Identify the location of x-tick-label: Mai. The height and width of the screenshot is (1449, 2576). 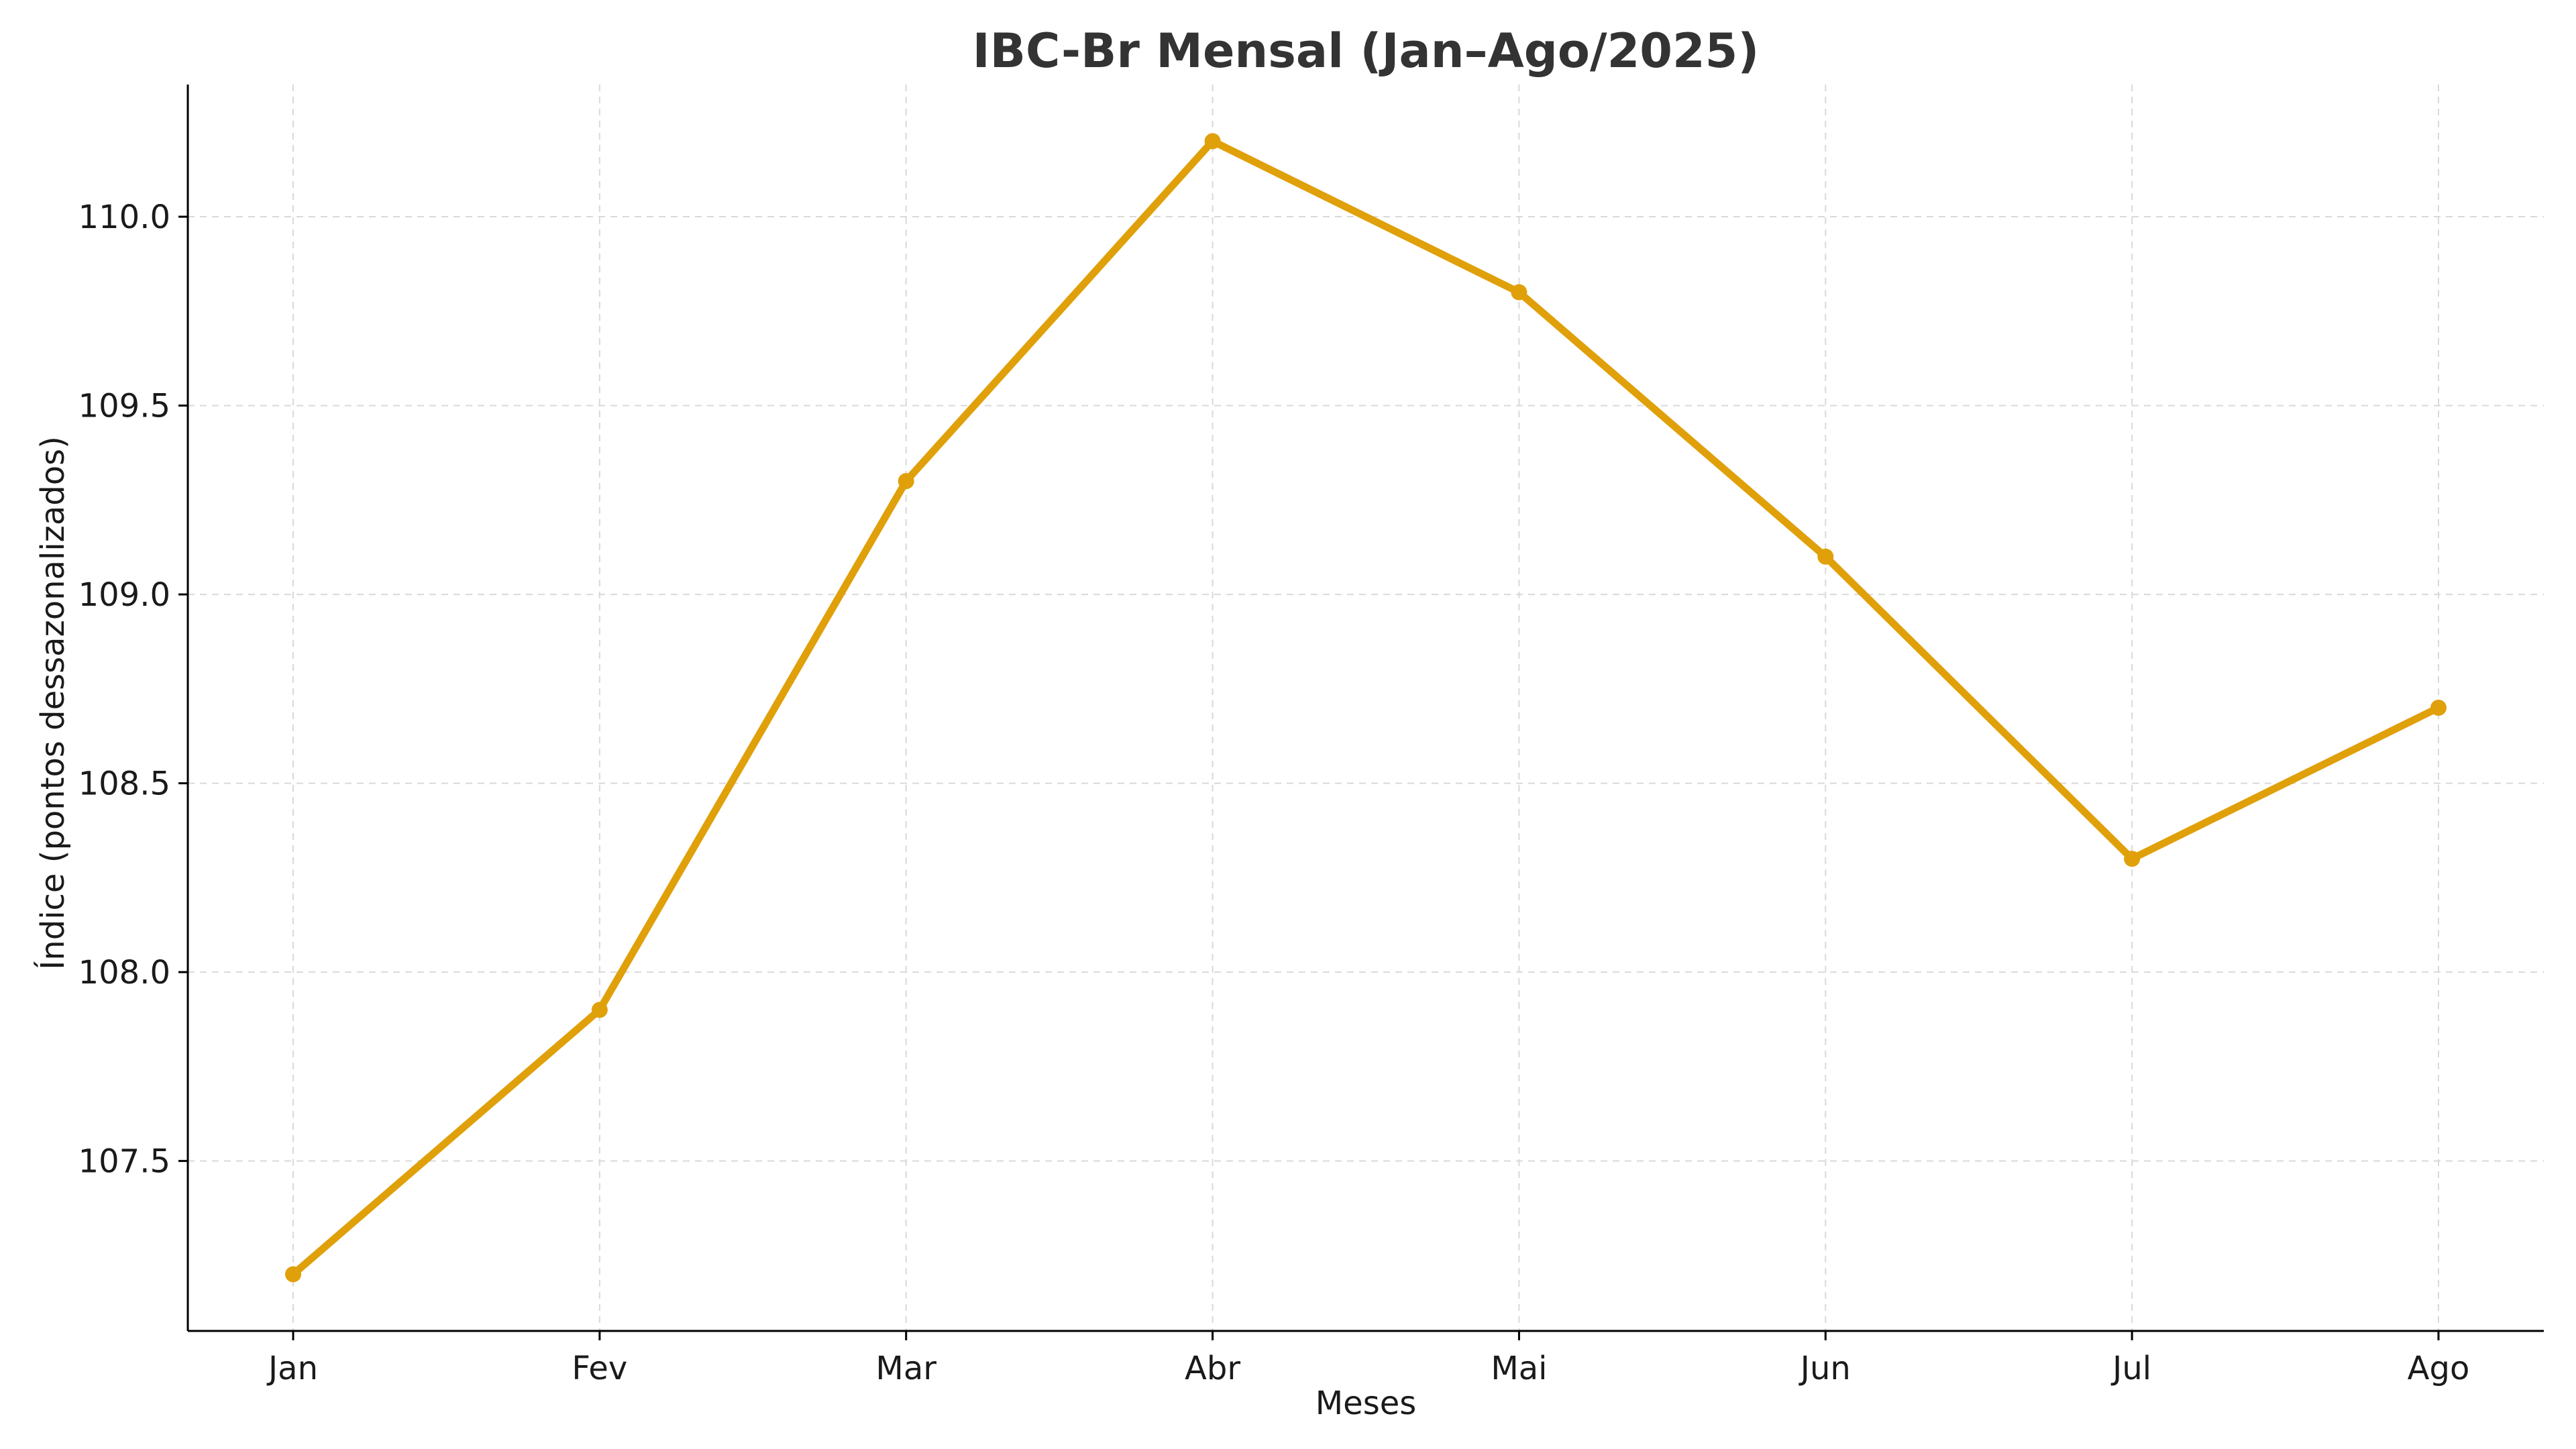
(1519, 1368).